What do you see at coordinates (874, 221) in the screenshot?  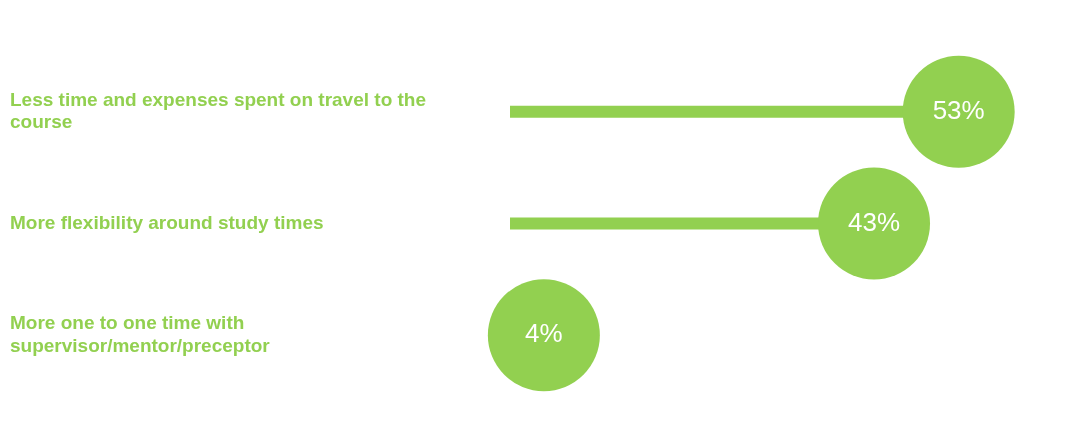 I see `data-label: 43%` at bounding box center [874, 221].